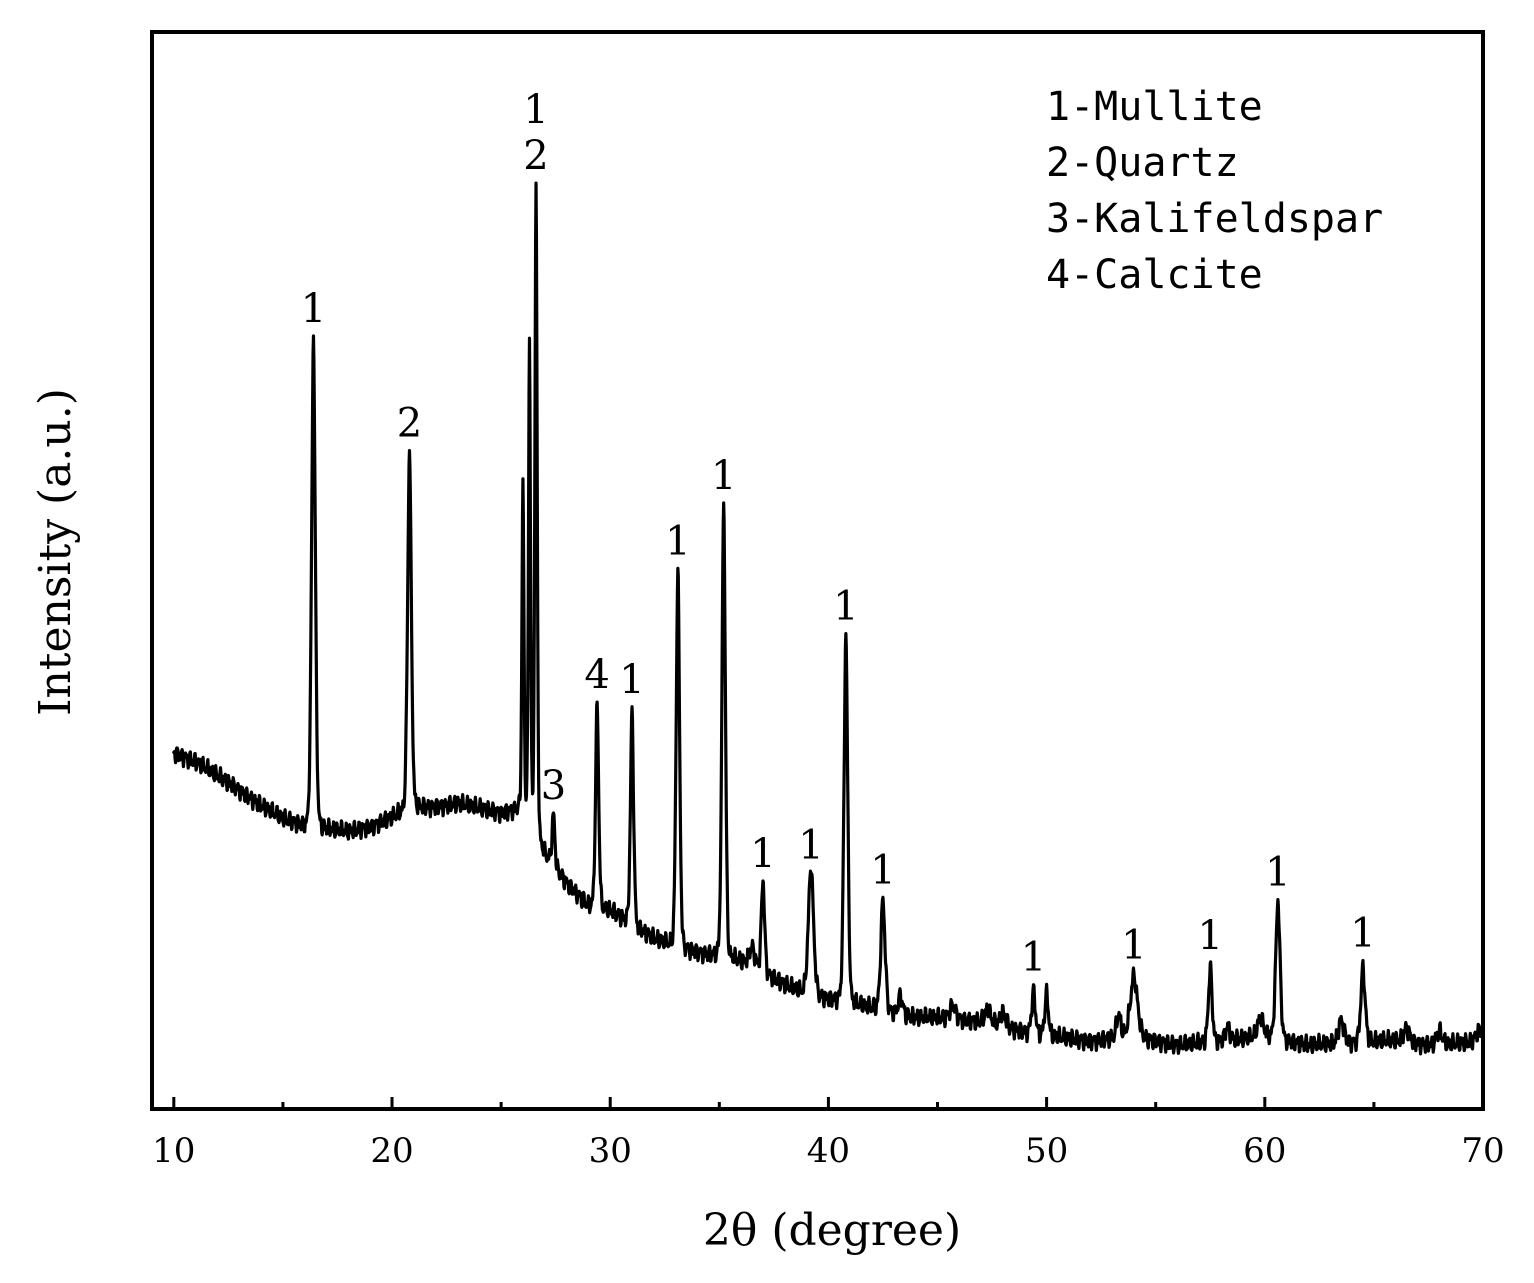  Describe the element at coordinates (391, 1151) in the screenshot. I see `x-tick-label: 20` at that location.